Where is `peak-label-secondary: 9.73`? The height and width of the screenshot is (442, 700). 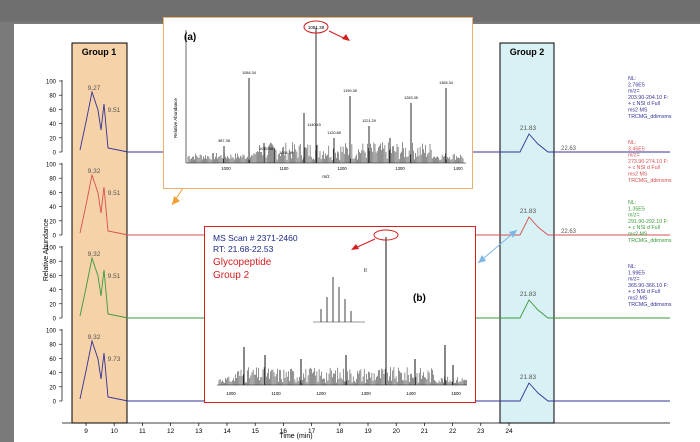 peak-label-secondary: 9.73 is located at coordinates (114, 359).